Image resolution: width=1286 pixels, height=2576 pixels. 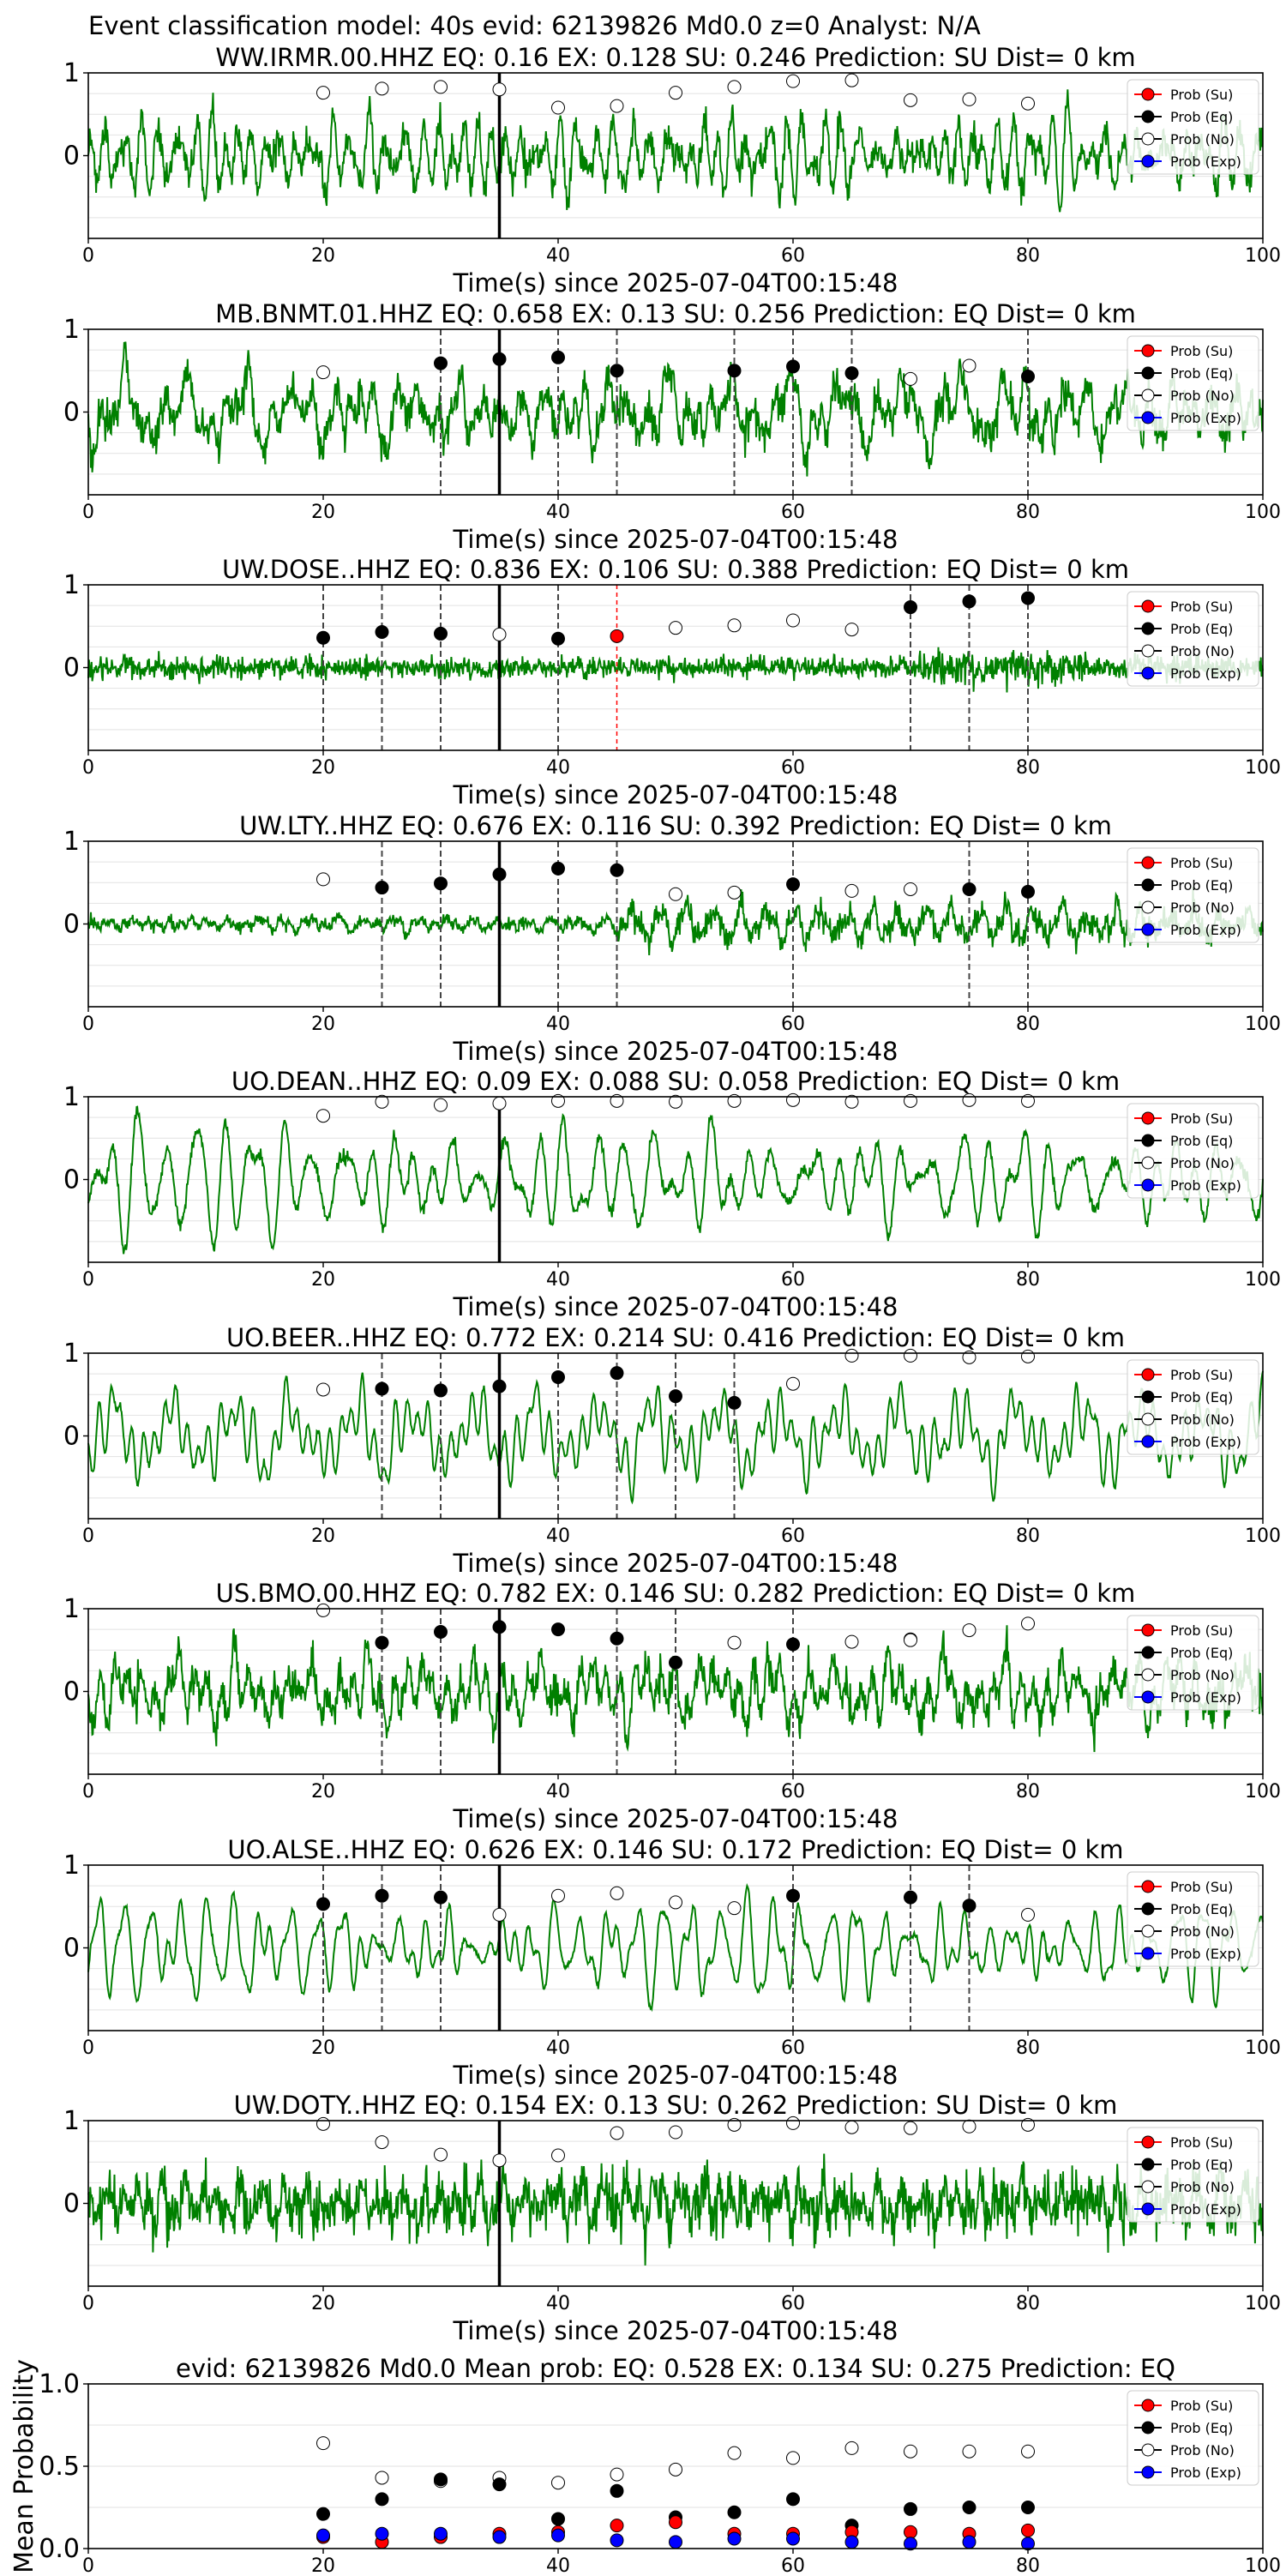 I want to click on y-axis-label: Mean Probability, so click(x=24, y=2466).